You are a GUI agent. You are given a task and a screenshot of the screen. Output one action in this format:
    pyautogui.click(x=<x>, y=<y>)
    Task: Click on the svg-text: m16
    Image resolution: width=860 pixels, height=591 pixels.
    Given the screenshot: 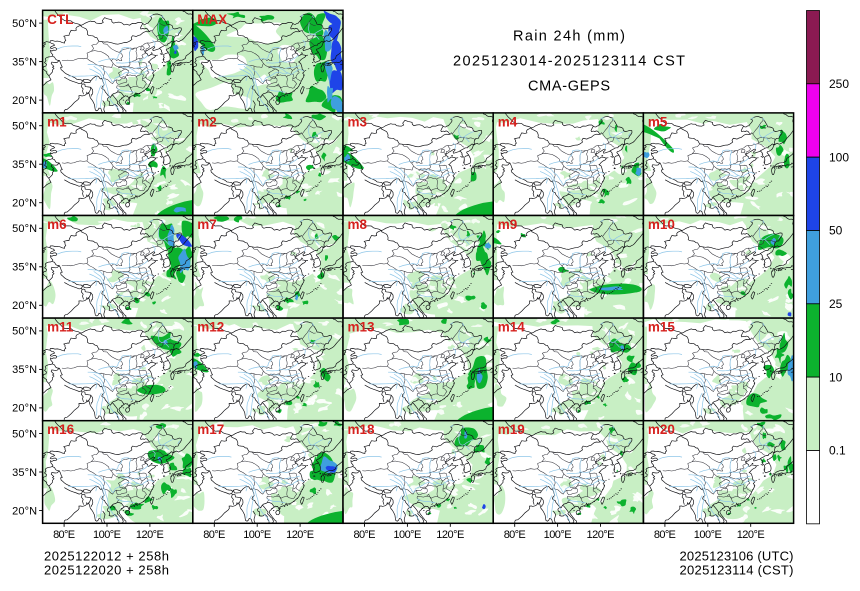 What is the action you would take?
    pyautogui.click(x=61, y=429)
    